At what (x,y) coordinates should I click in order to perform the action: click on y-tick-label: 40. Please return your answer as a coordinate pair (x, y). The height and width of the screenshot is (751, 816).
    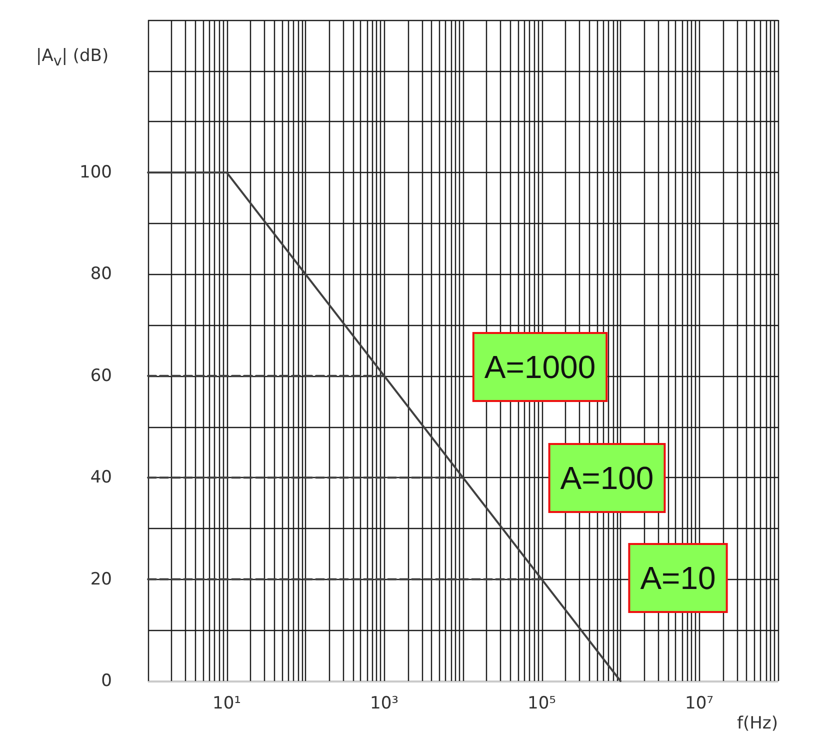
    Looking at the image, I should click on (101, 478).